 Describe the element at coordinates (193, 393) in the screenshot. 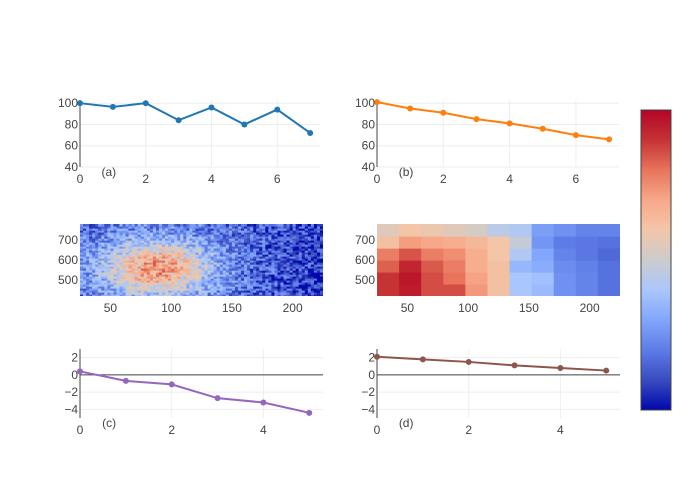

I see `subplot-e: (c)0 2 4−4−202` at that location.